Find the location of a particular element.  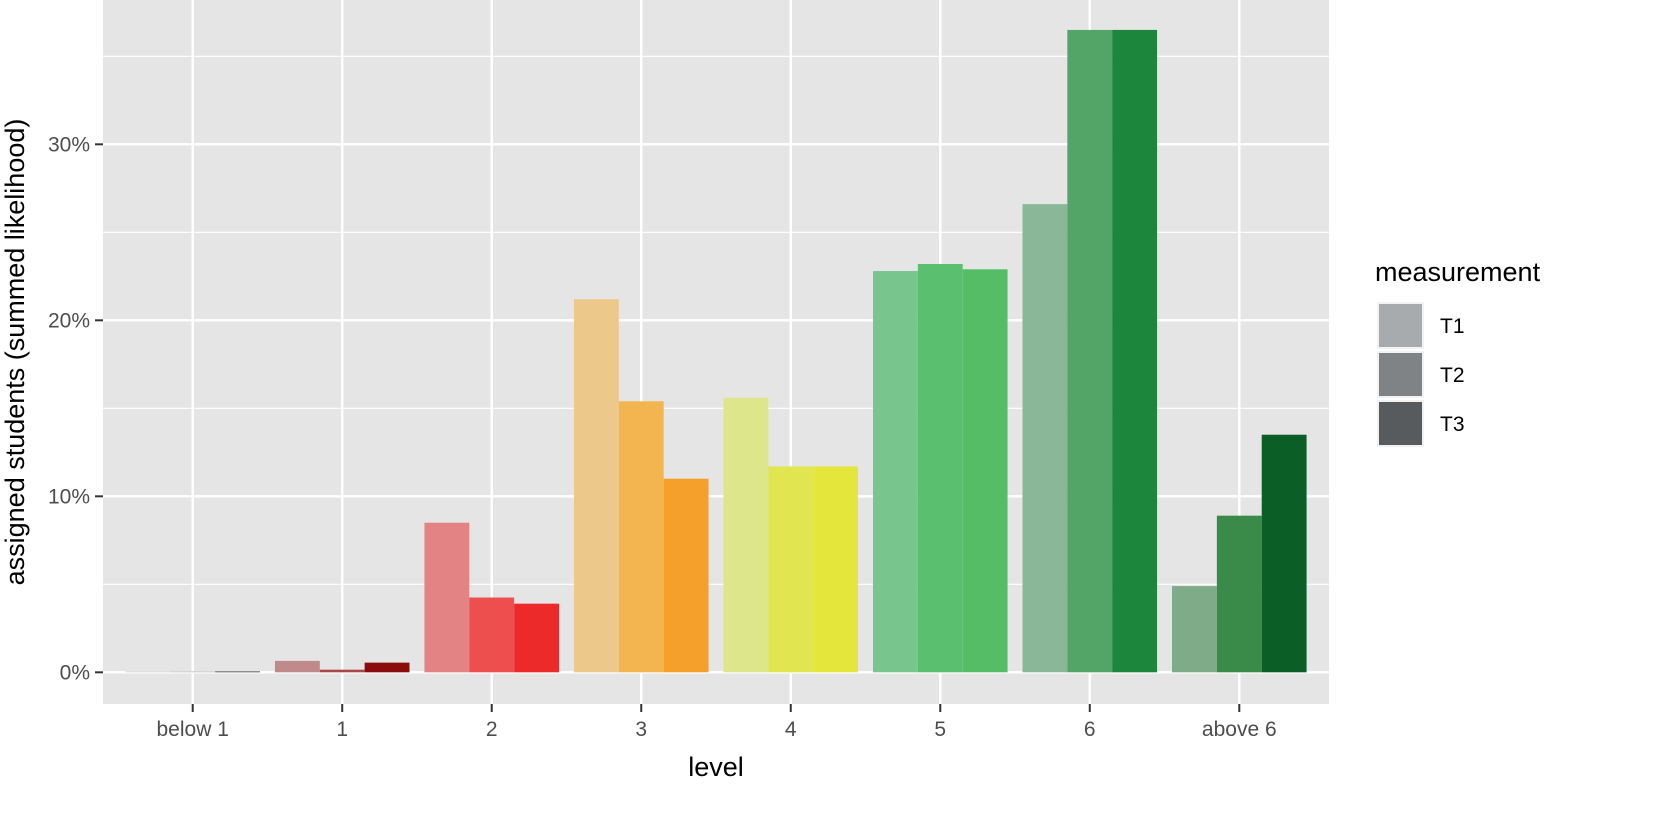

x-tick-label: 3 is located at coordinates (641, 729).